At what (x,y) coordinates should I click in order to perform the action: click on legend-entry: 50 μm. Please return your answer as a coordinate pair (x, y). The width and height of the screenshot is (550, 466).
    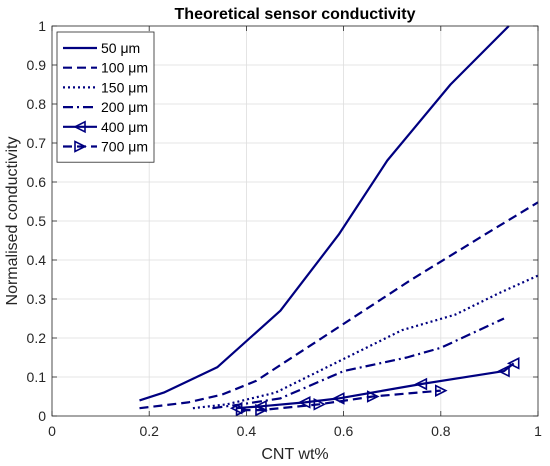
    Looking at the image, I should click on (101, 48).